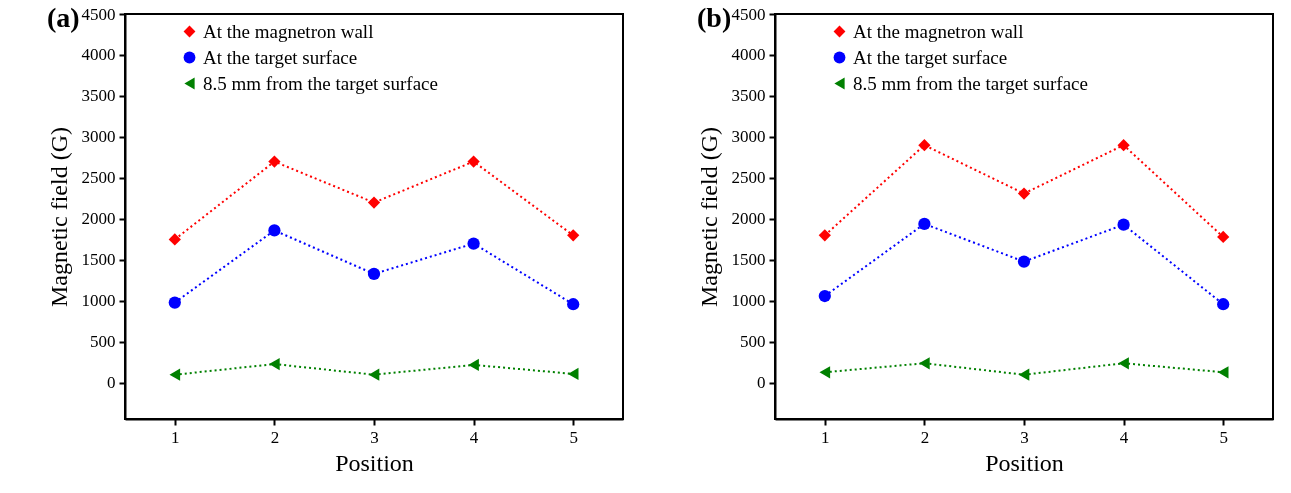 Image resolution: width=1291 pixels, height=493 pixels. What do you see at coordinates (63, 17) in the screenshot?
I see `chart-title: (a)` at bounding box center [63, 17].